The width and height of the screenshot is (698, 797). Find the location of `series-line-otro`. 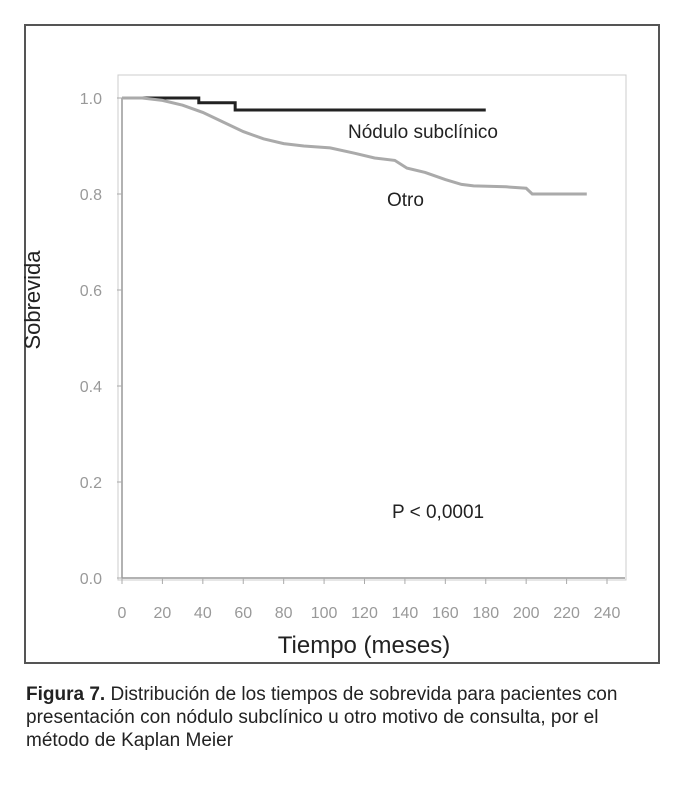

series-line-otro is located at coordinates (354, 146).